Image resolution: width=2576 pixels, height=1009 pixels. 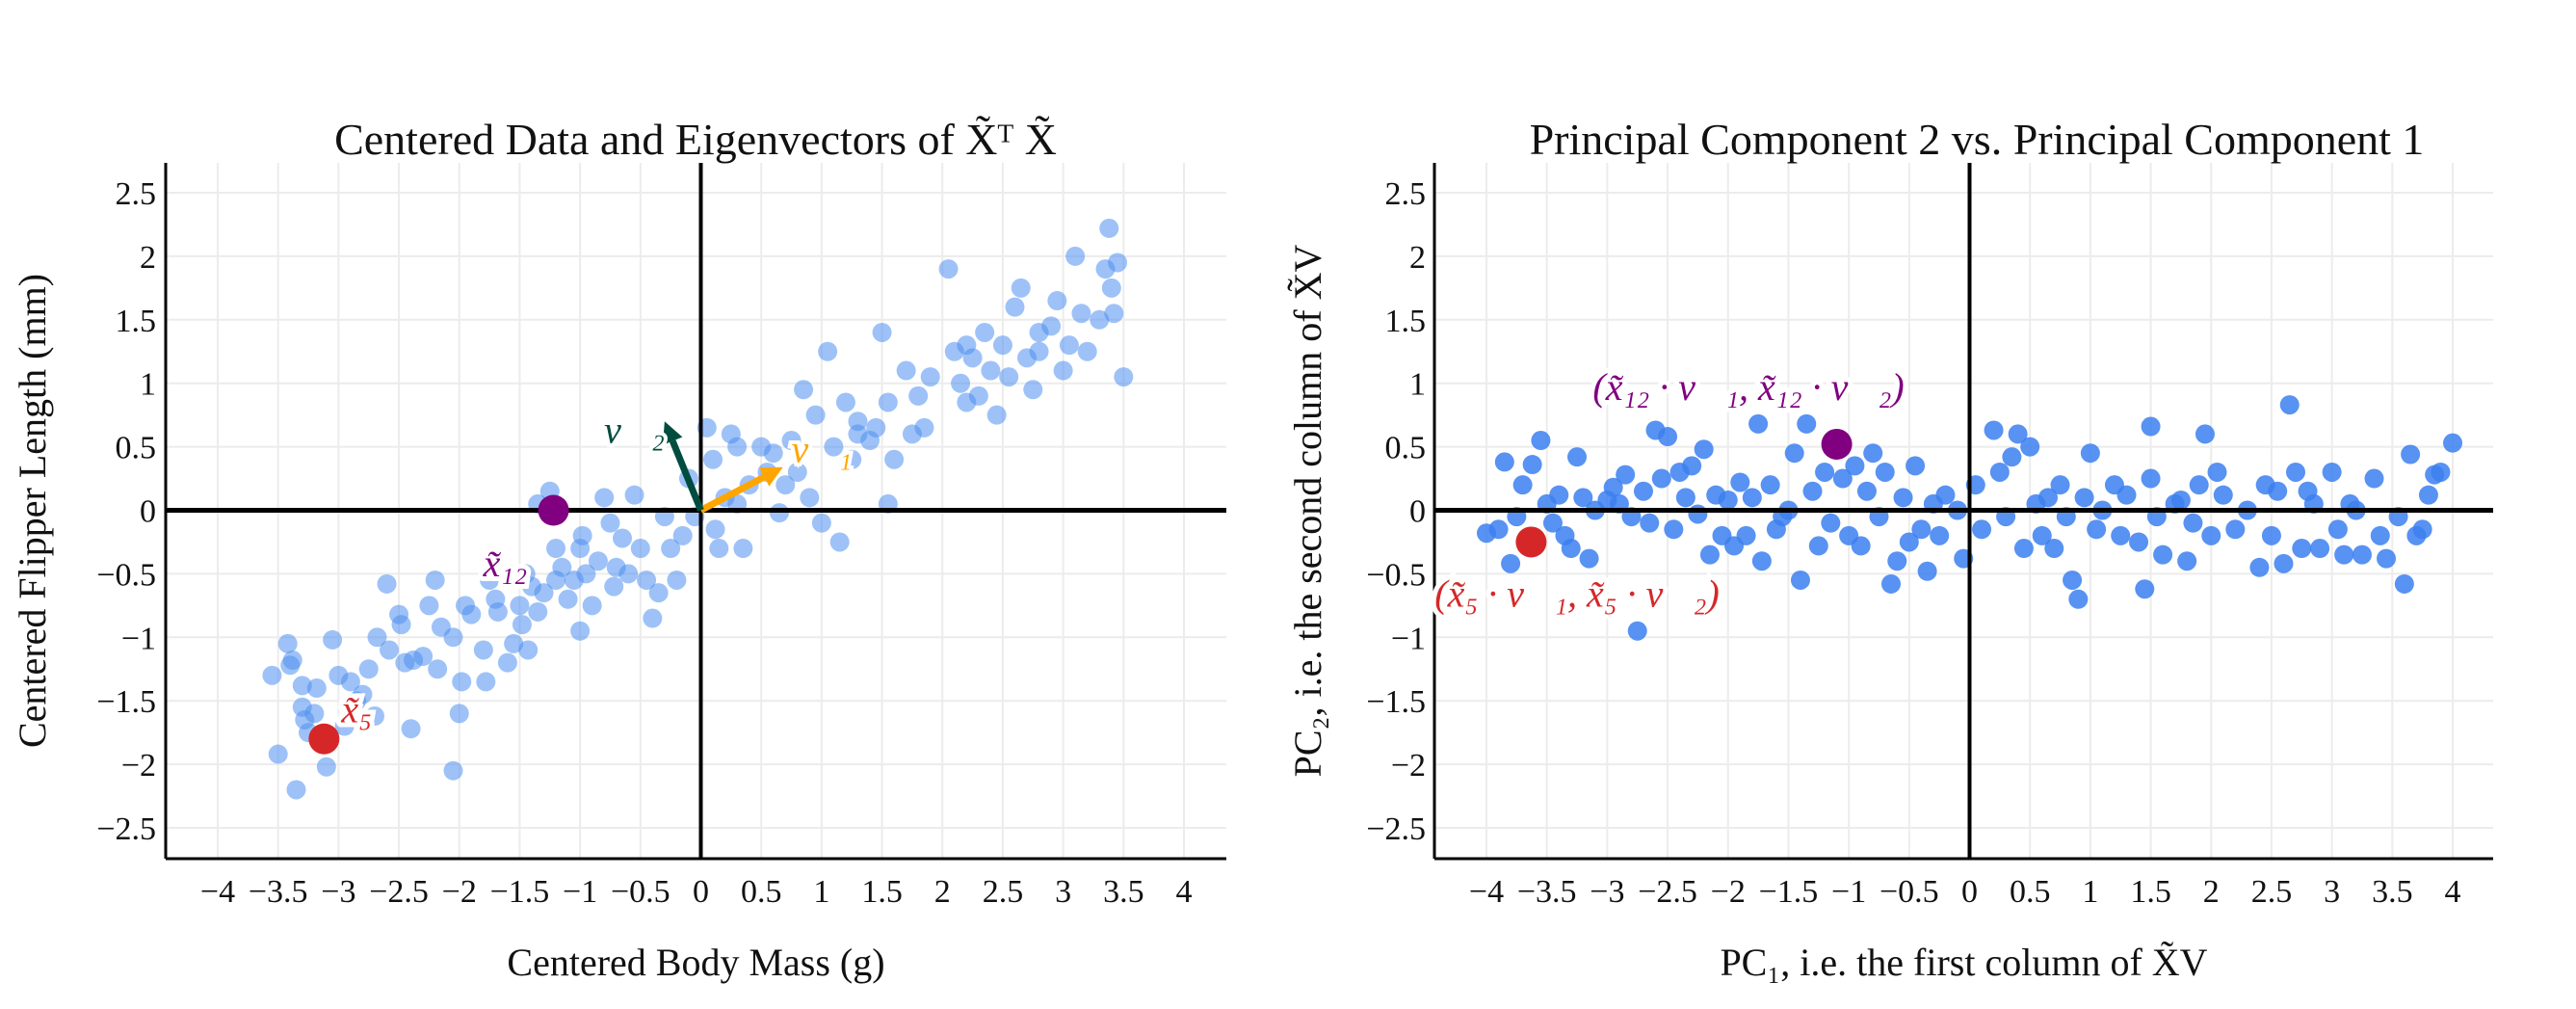 What do you see at coordinates (762, 892) in the screenshot?
I see `x-tick-label: 0.5` at bounding box center [762, 892].